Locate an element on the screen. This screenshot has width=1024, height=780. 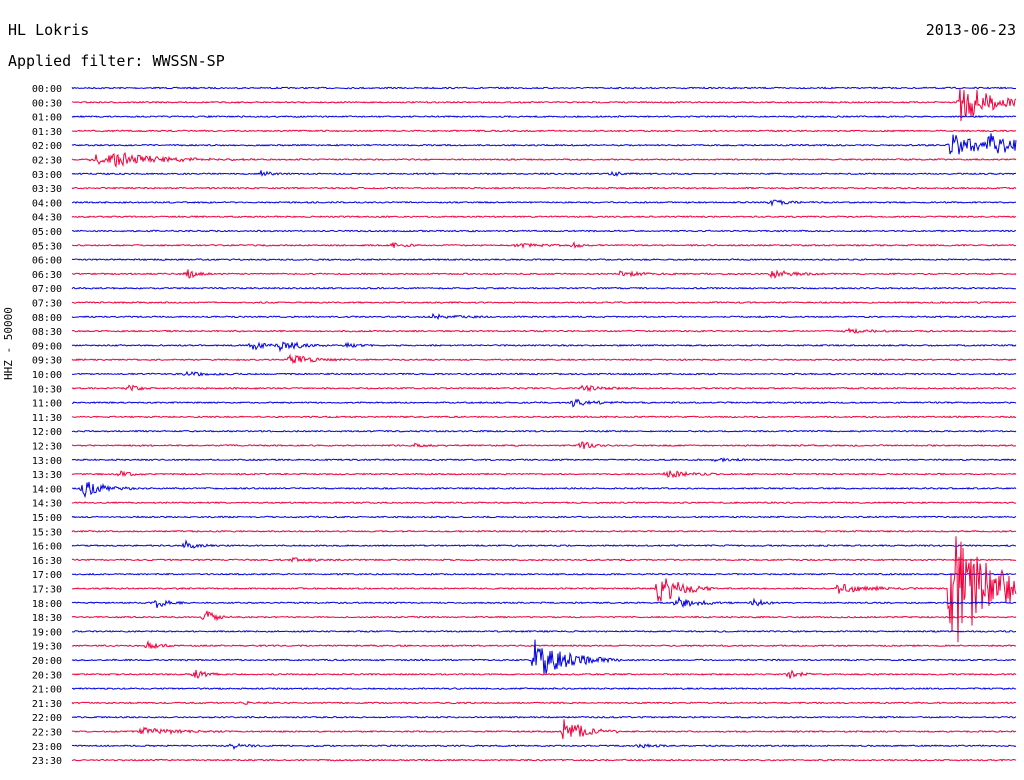
time-label: 02:30 is located at coordinates (47, 161).